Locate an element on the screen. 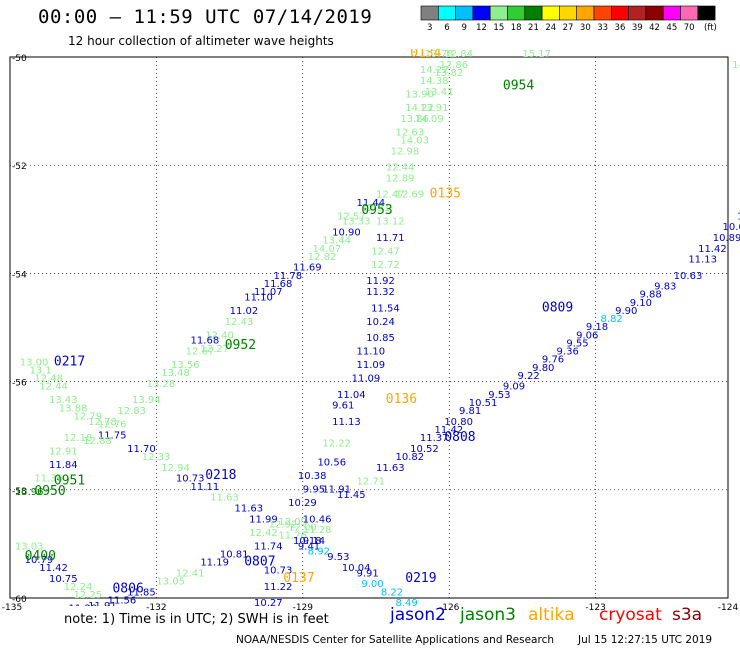 This screenshot has height=650, width=740. swh-value: 13.86 is located at coordinates (414, 119).